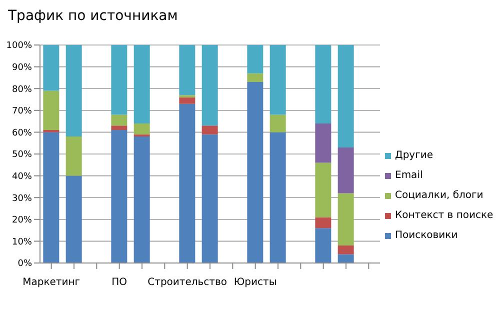  Describe the element at coordinates (188, 282) in the screenshot. I see `x-tick-label: Строительство` at that location.